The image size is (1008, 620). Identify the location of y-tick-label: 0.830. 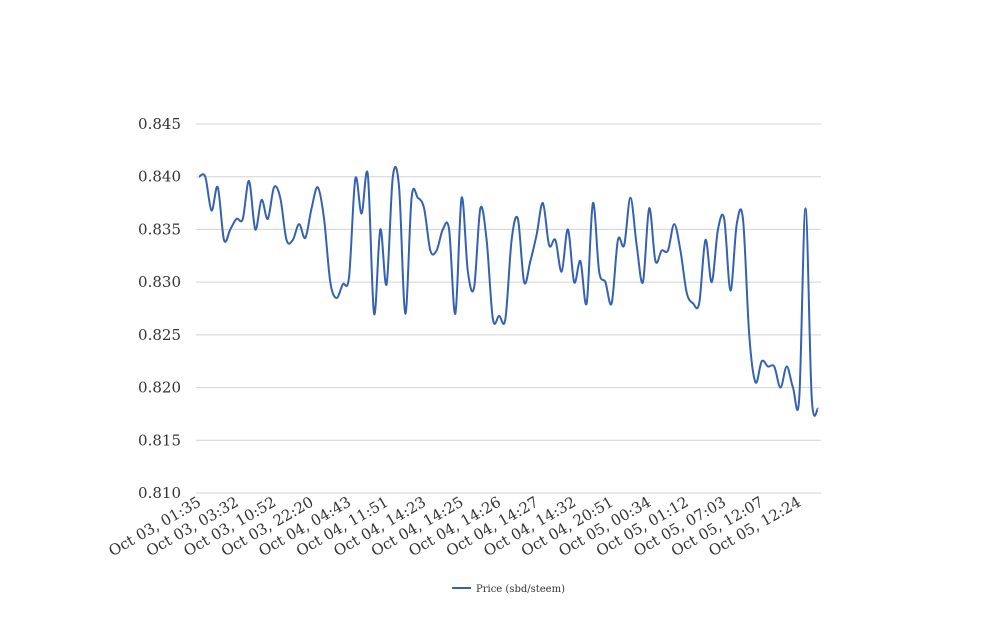
(159, 282).